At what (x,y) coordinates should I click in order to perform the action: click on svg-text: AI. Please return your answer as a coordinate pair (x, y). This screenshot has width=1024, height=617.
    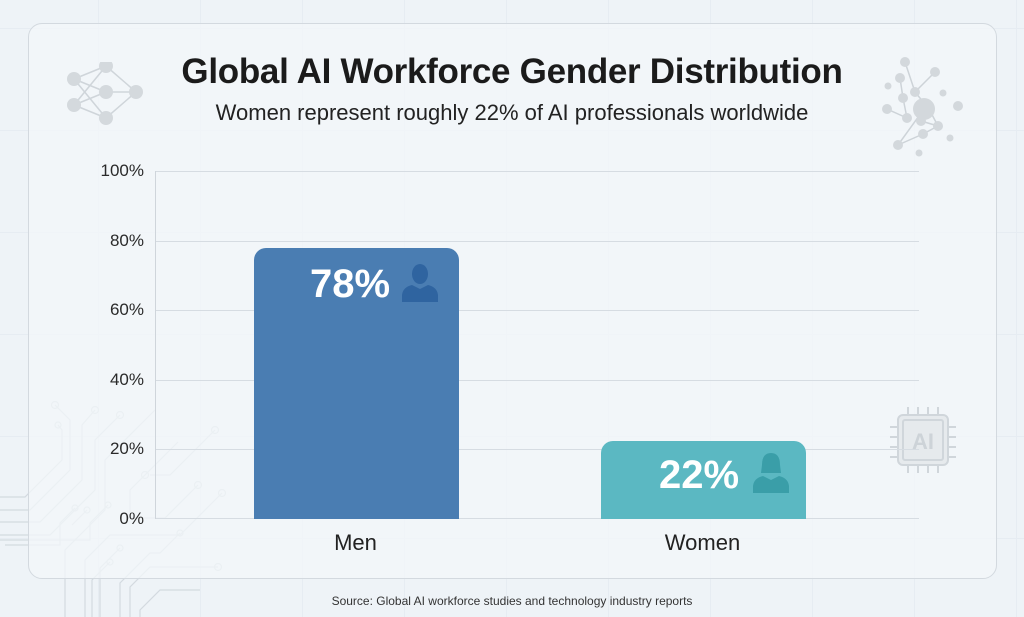
    Looking at the image, I should click on (923, 441).